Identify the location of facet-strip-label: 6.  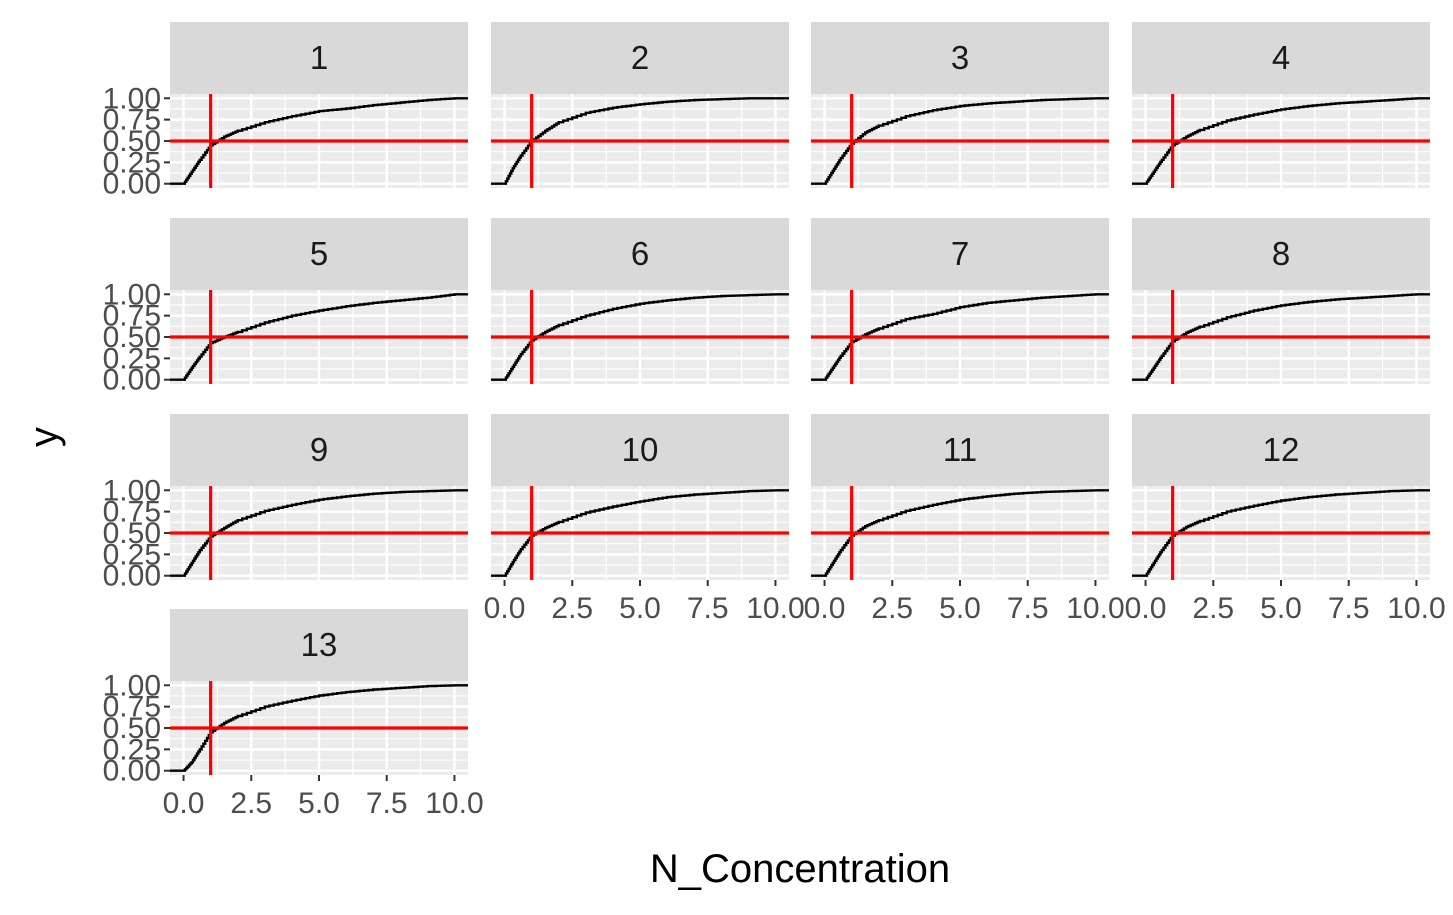
(640, 253).